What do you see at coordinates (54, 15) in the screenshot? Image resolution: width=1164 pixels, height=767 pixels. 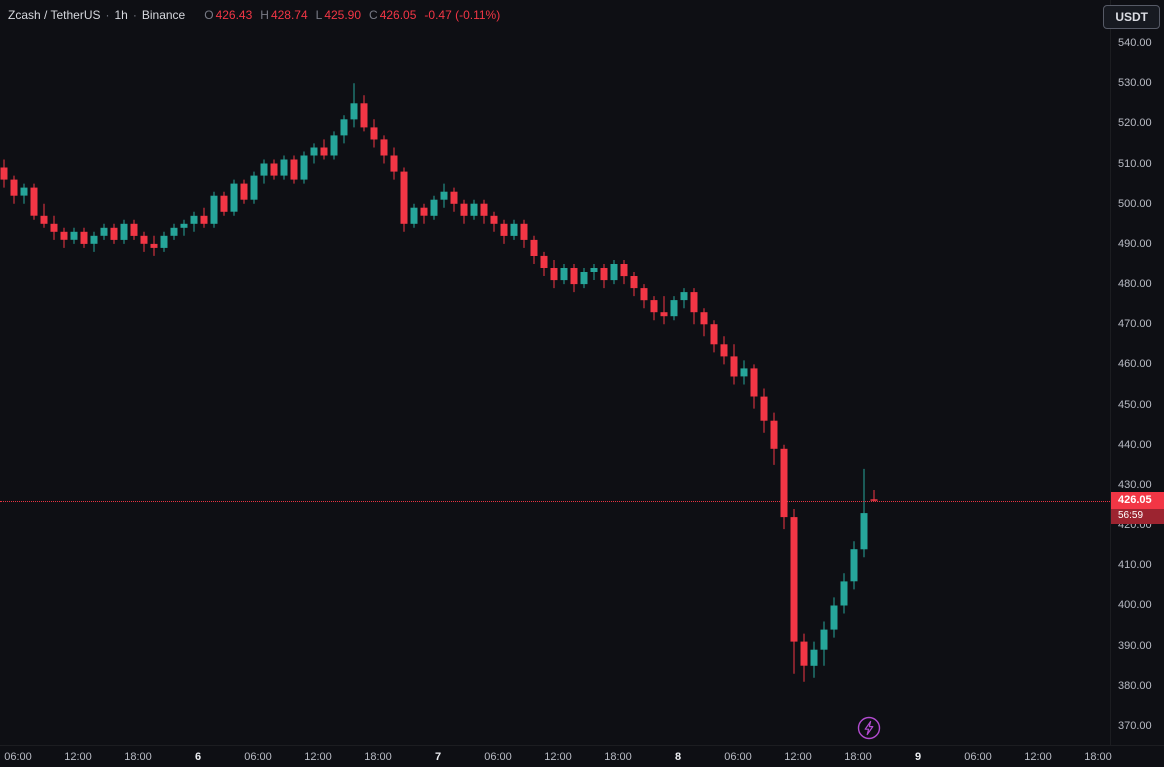 I see `symbol-title: Zcash / TetherUS` at bounding box center [54, 15].